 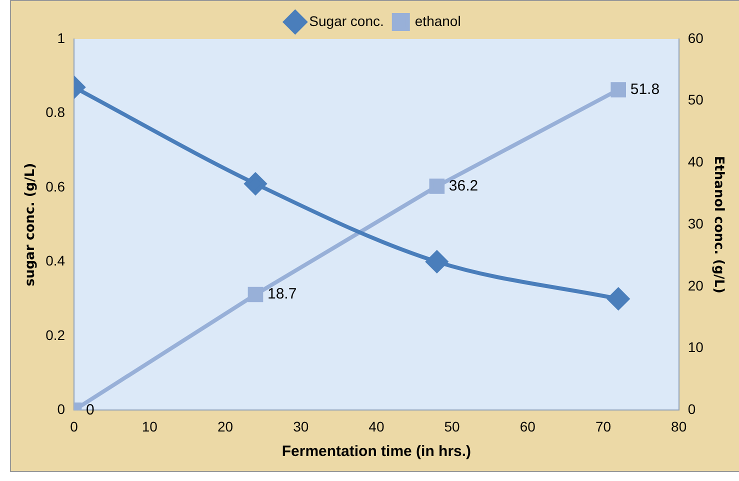 What do you see at coordinates (346, 20) in the screenshot?
I see `legend-label: Sugar conc.` at bounding box center [346, 20].